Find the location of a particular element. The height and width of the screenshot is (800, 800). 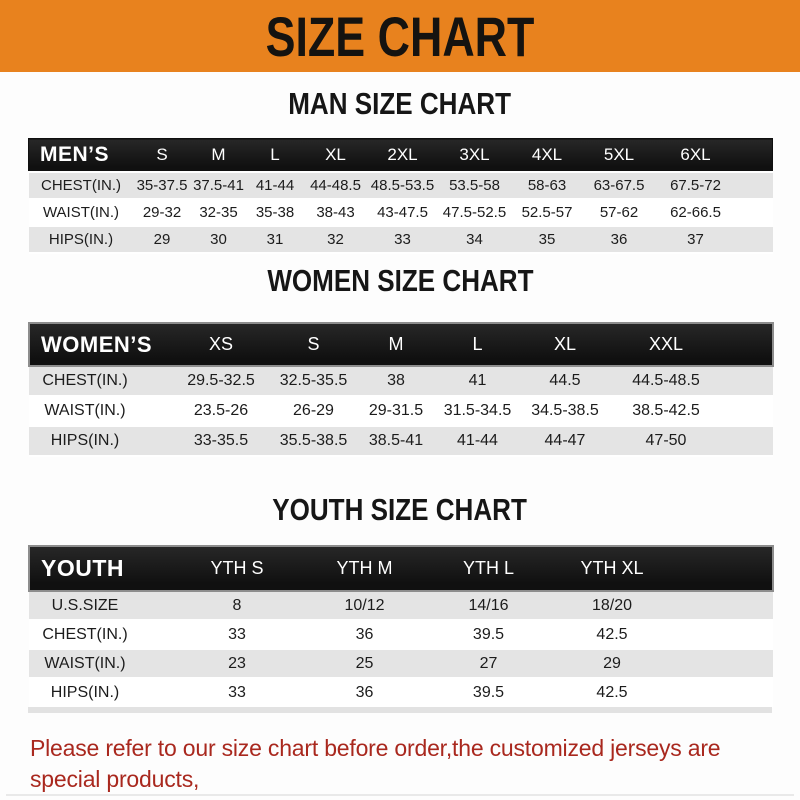

cell: 41 is located at coordinates (477, 381).